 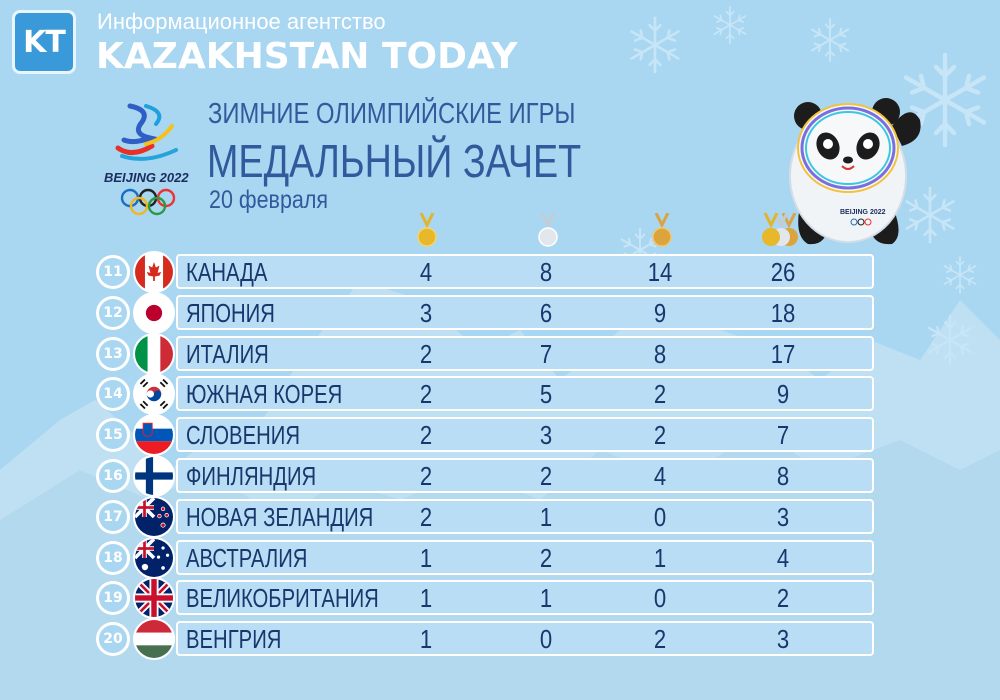 What do you see at coordinates (546, 353) in the screenshot?
I see `silver-count: 7` at bounding box center [546, 353].